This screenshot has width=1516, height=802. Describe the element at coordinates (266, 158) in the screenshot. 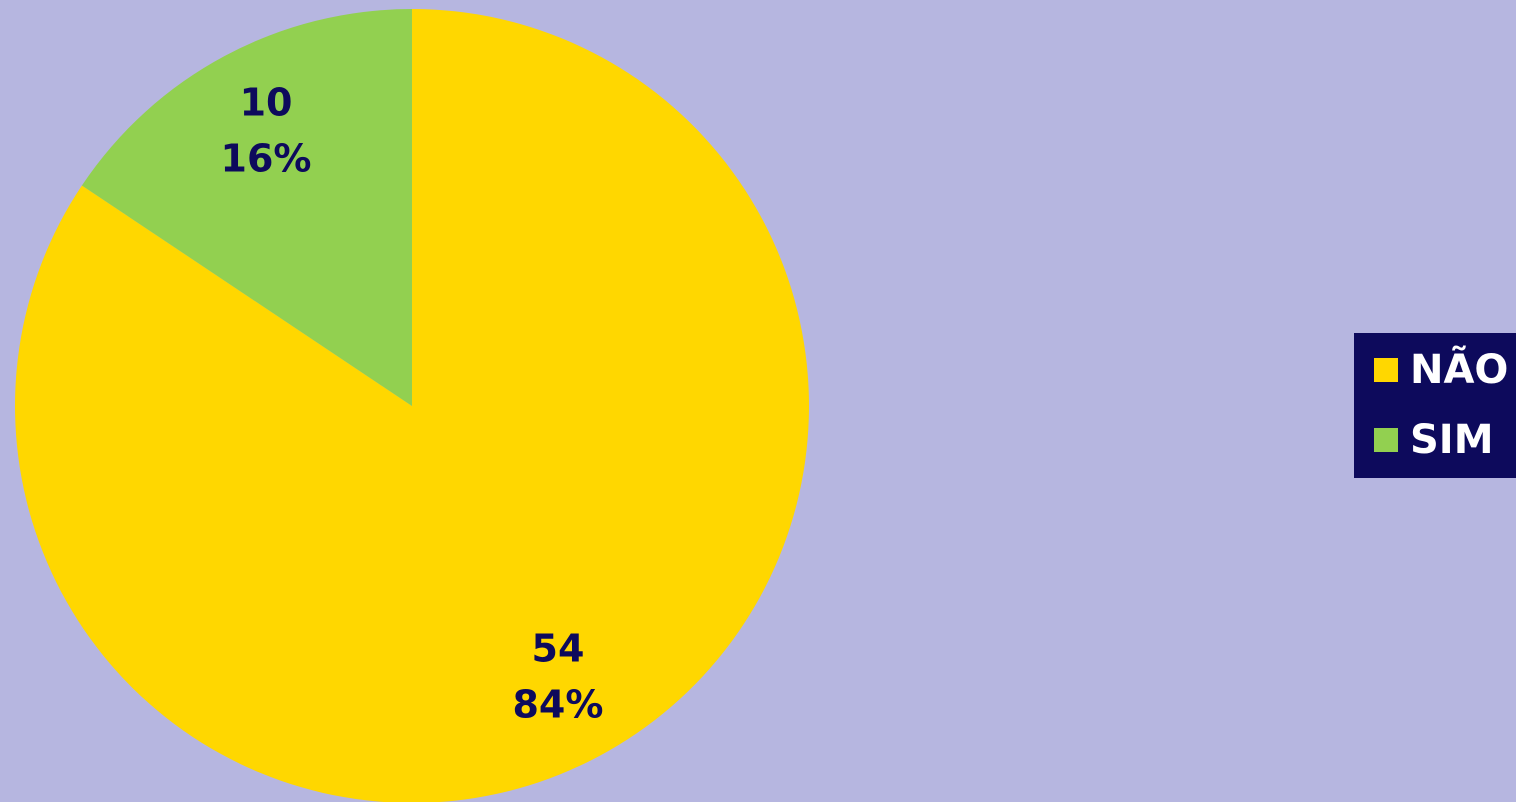

I see `percent-label: 16%` at that location.